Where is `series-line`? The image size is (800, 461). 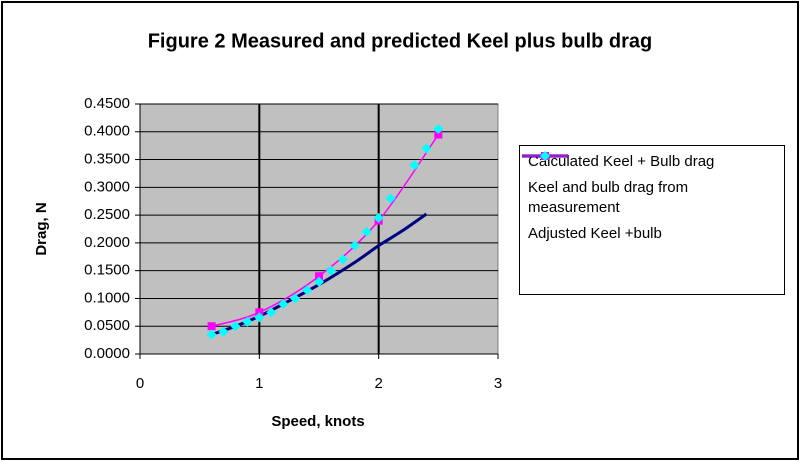
series-line is located at coordinates (325, 230).